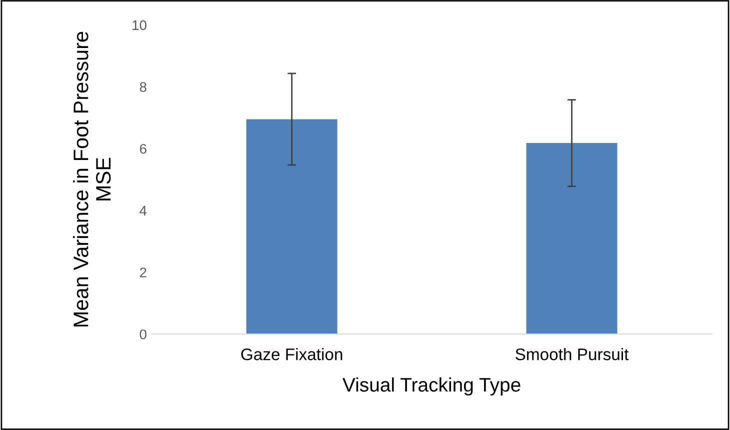 Image resolution: width=730 pixels, height=430 pixels. I want to click on y-tick-label: 8, so click(143, 87).